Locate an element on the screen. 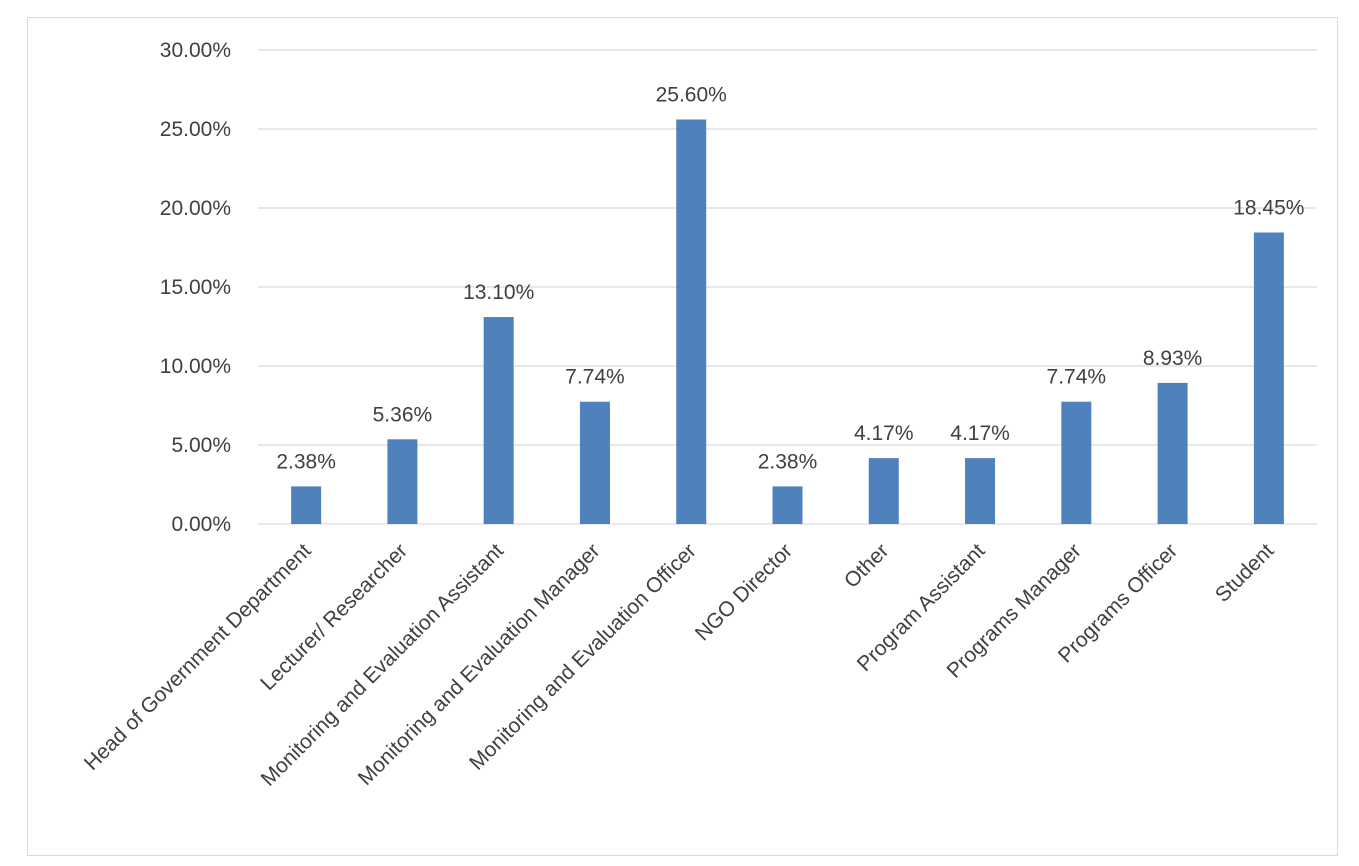  category-label: NGO Director is located at coordinates (744, 592).